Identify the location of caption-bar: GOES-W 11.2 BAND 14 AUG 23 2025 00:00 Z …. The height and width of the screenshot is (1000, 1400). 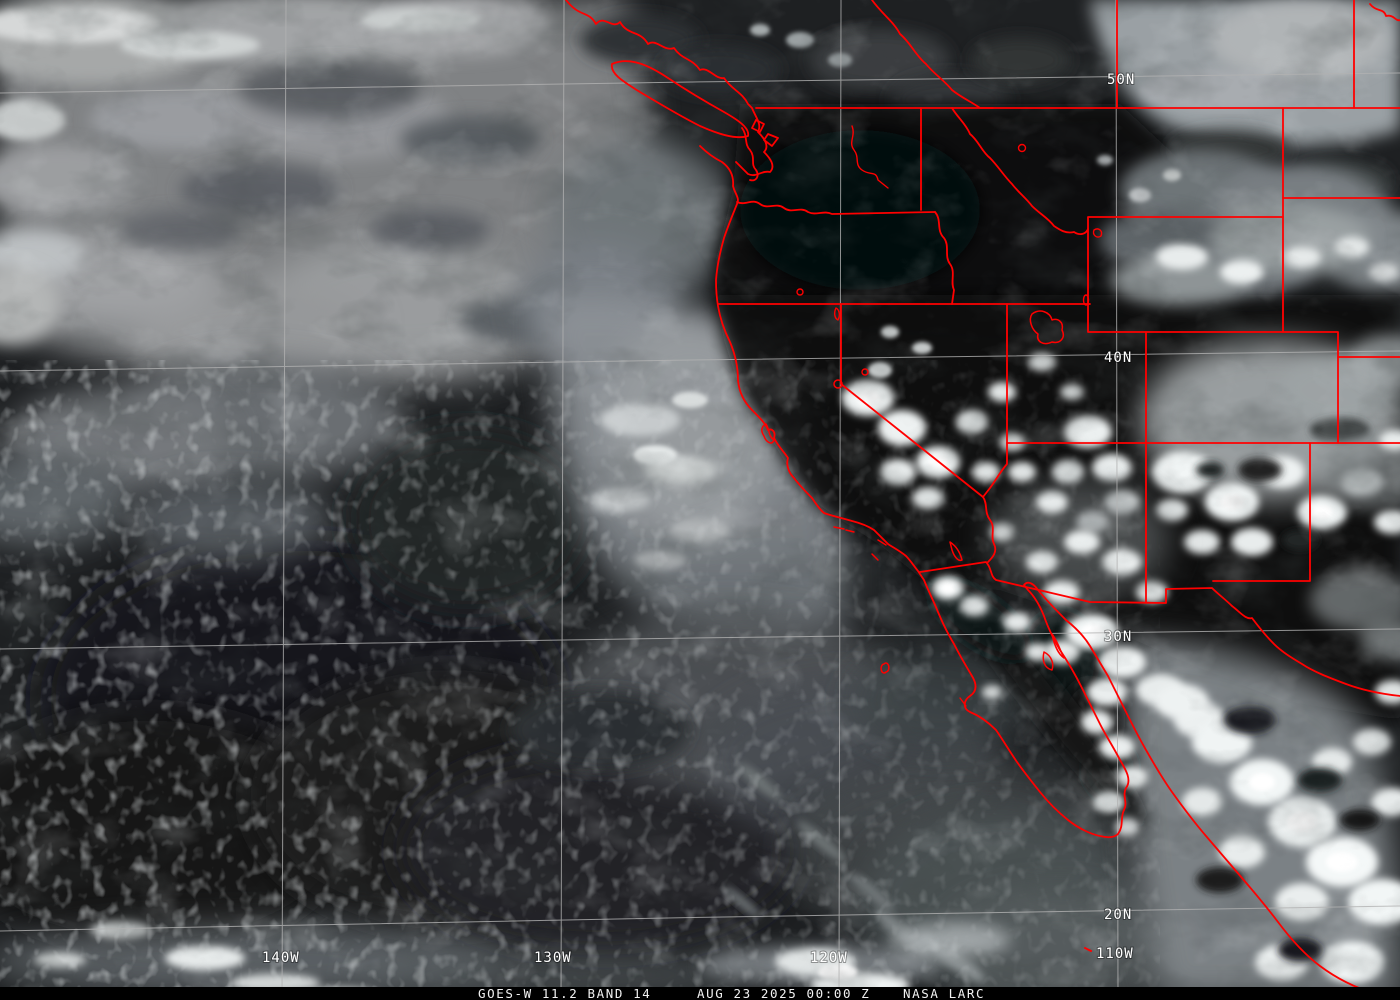
(700, 993).